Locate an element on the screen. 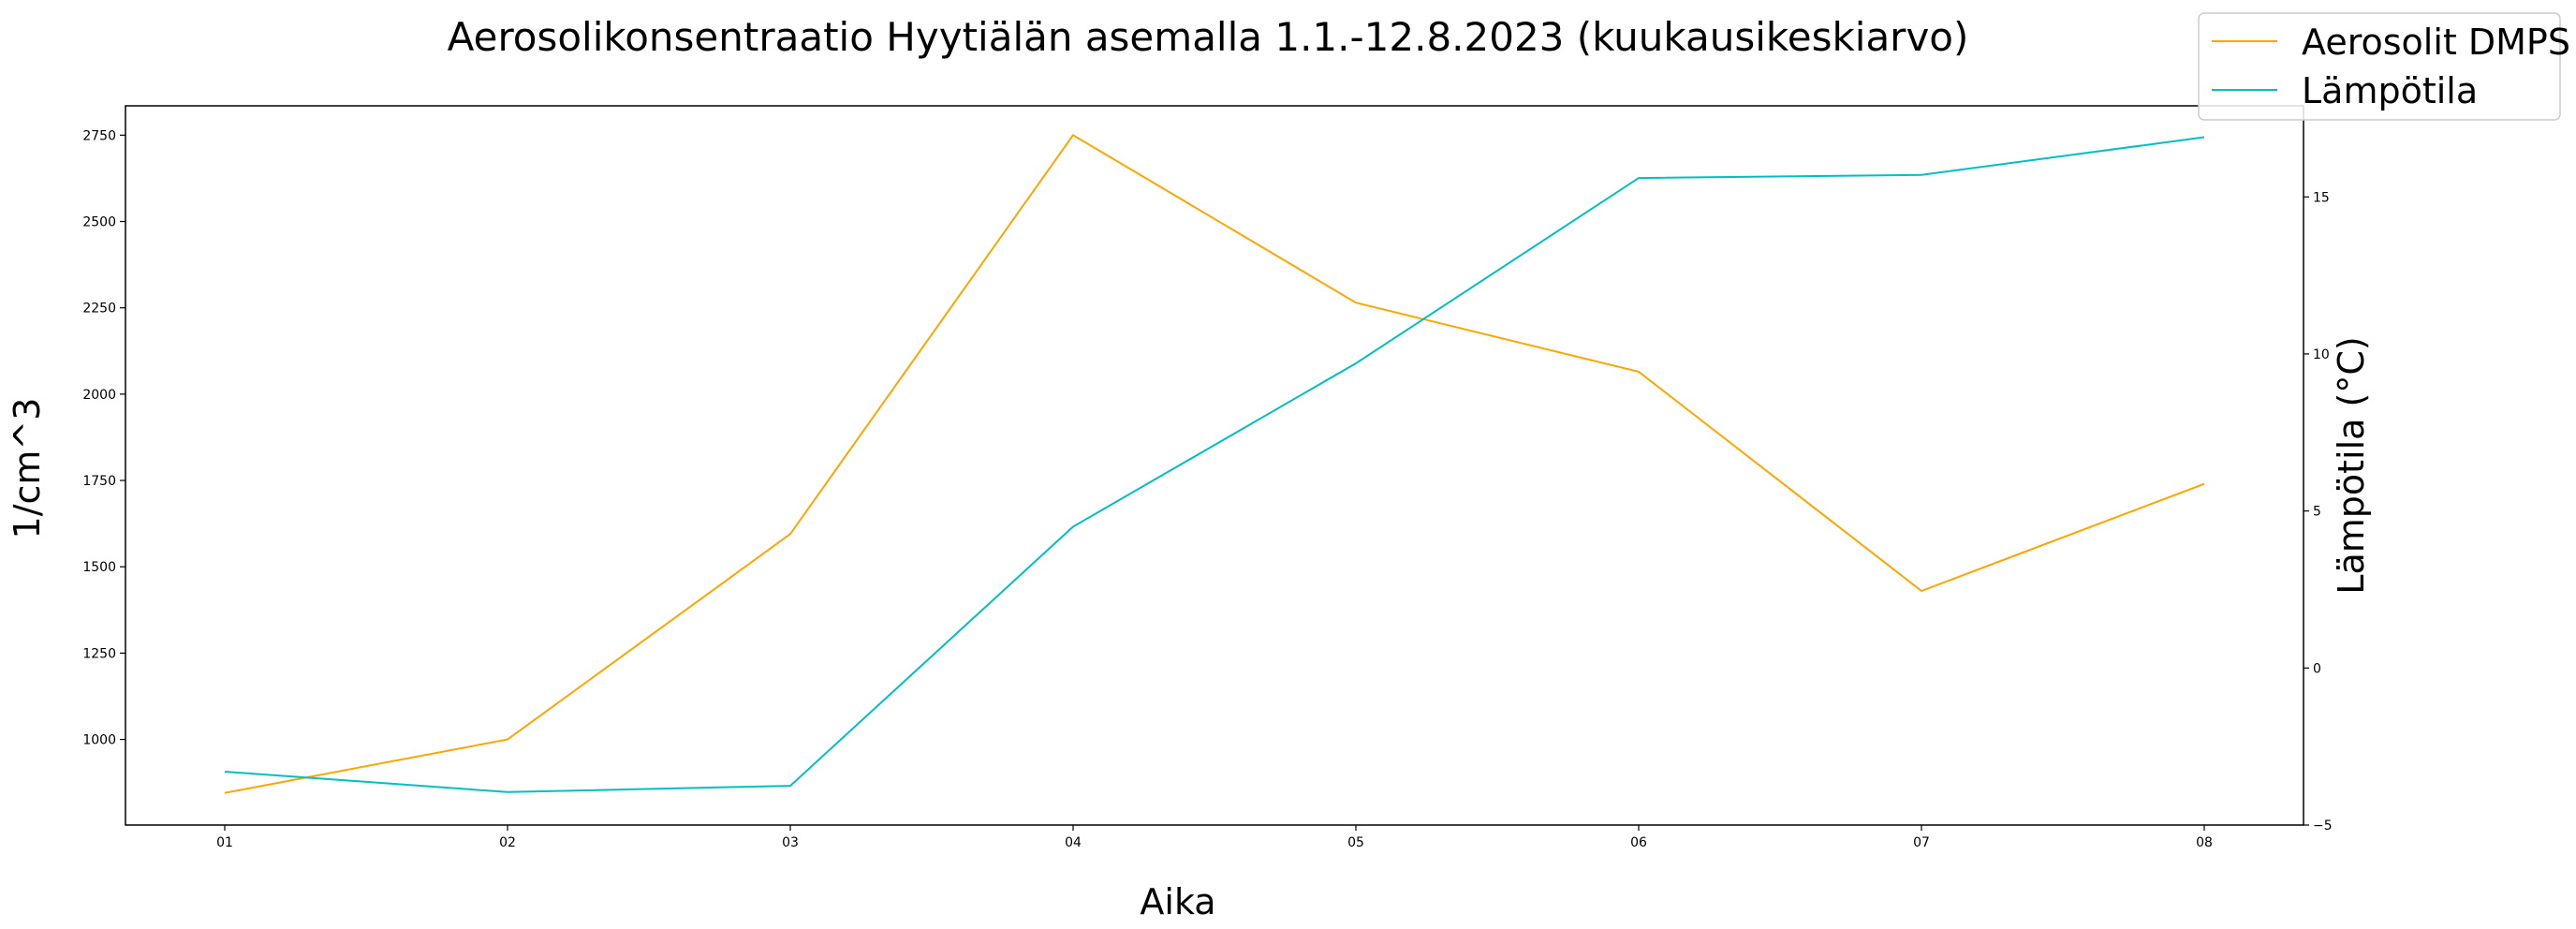 The image size is (2576, 929). legend-label-lampotila: Lämpötila is located at coordinates (2390, 90).